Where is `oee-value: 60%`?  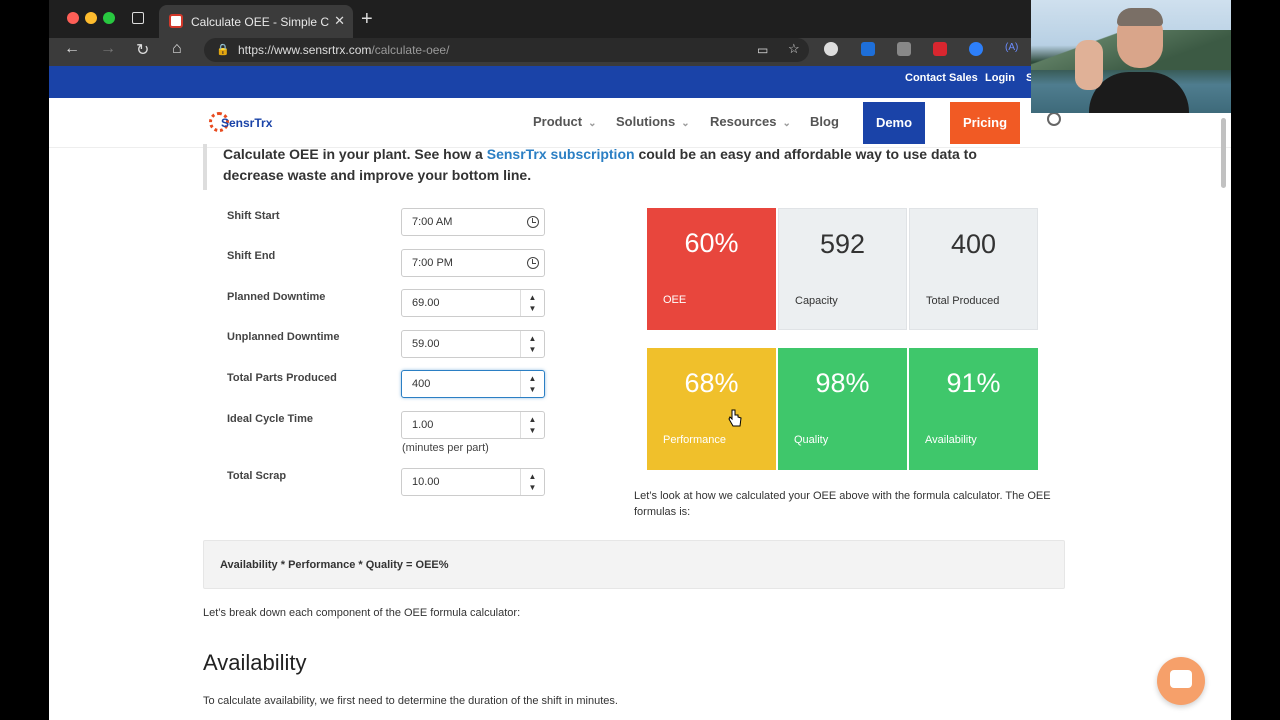
oee-value: 60% is located at coordinates (711, 243).